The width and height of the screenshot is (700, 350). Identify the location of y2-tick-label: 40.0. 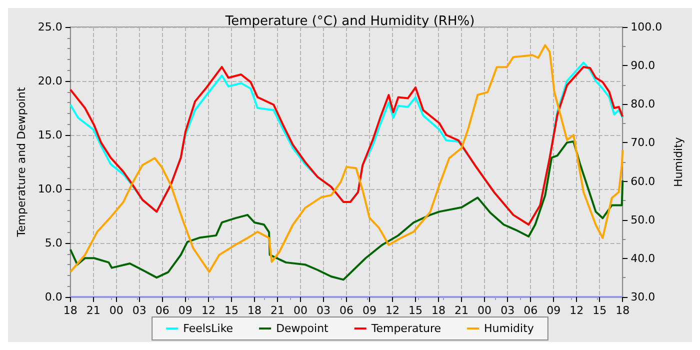
(643, 258).